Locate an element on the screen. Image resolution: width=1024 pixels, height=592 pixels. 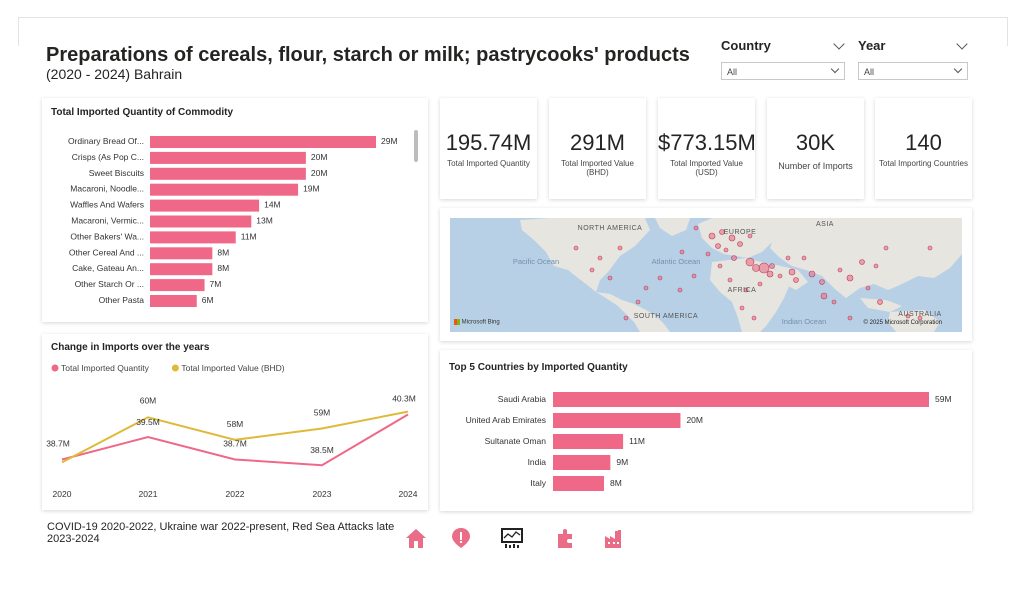
year-slicer: Year All is located at coordinates (913, 59).